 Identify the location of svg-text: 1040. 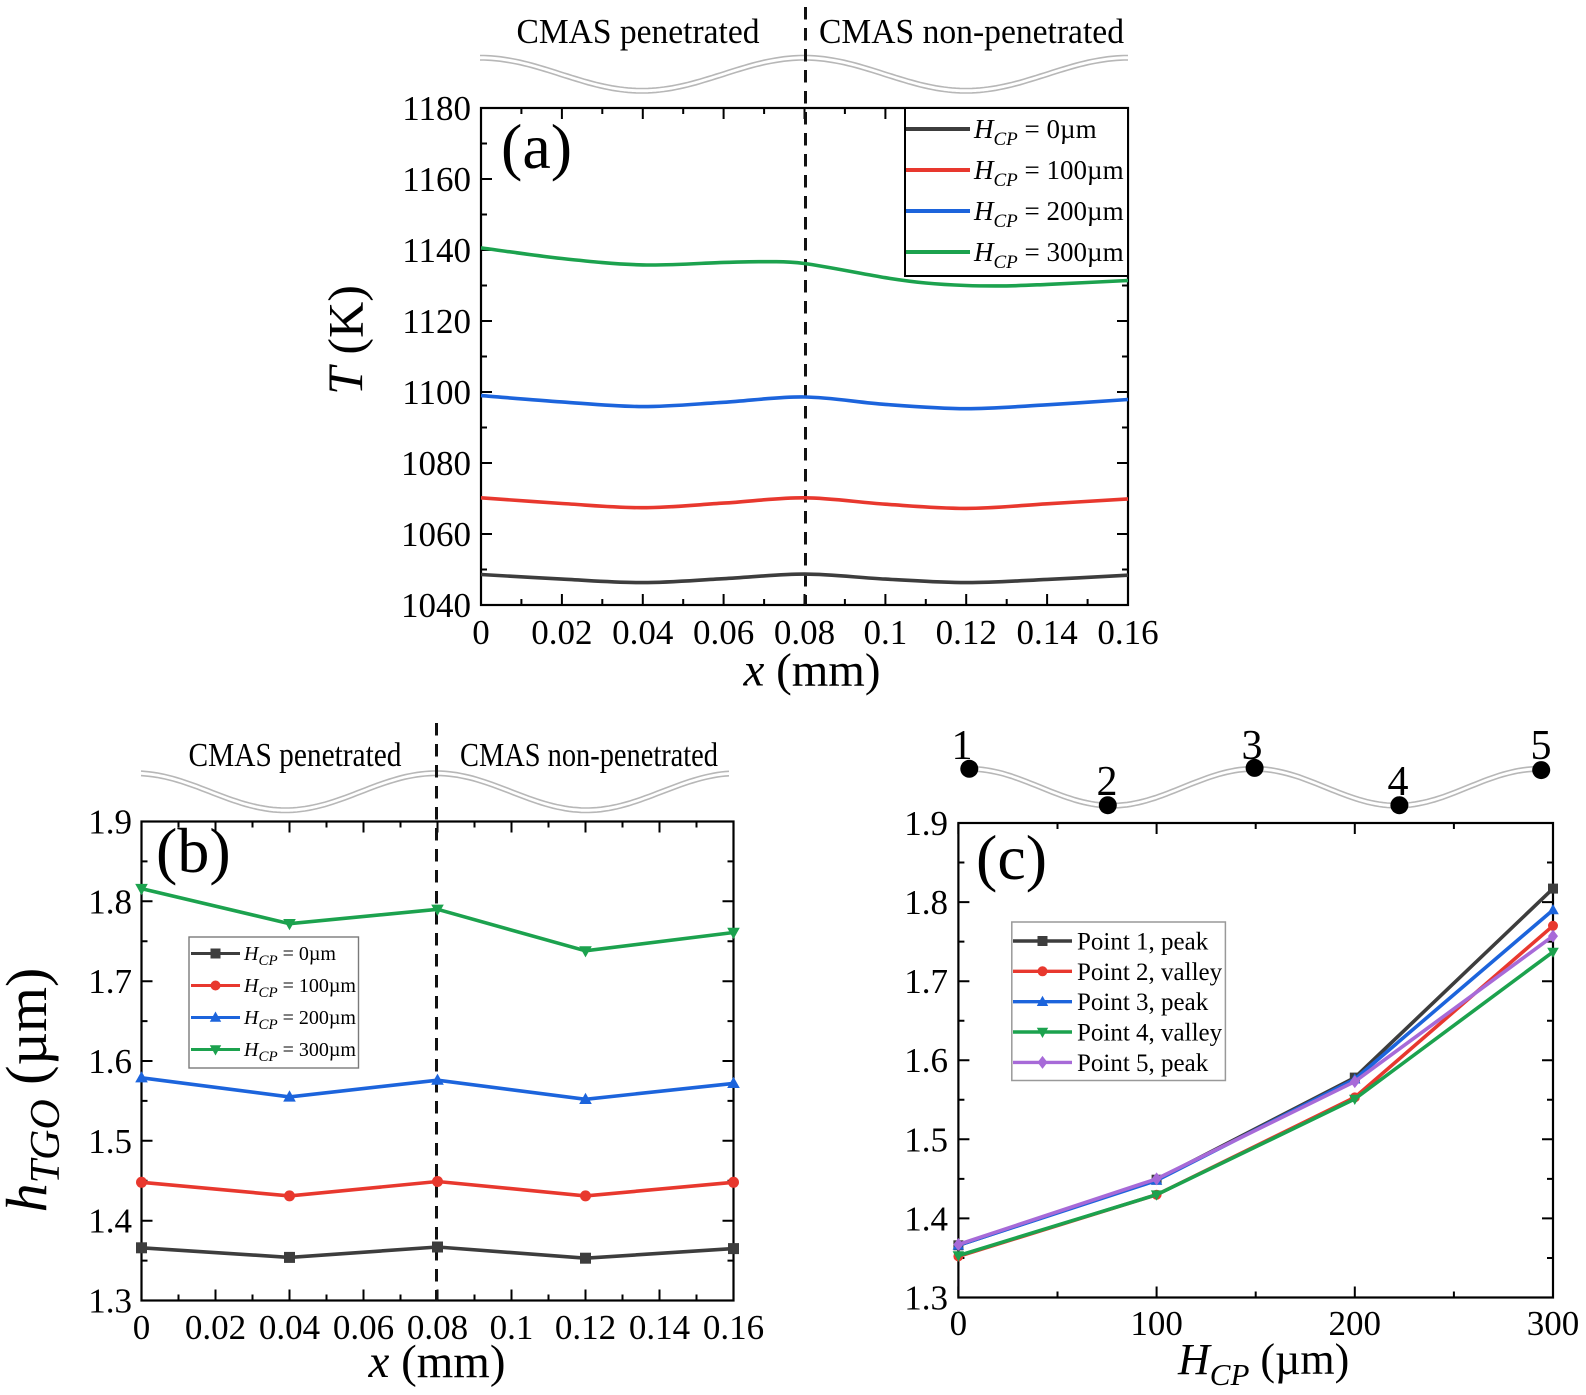
(436, 605).